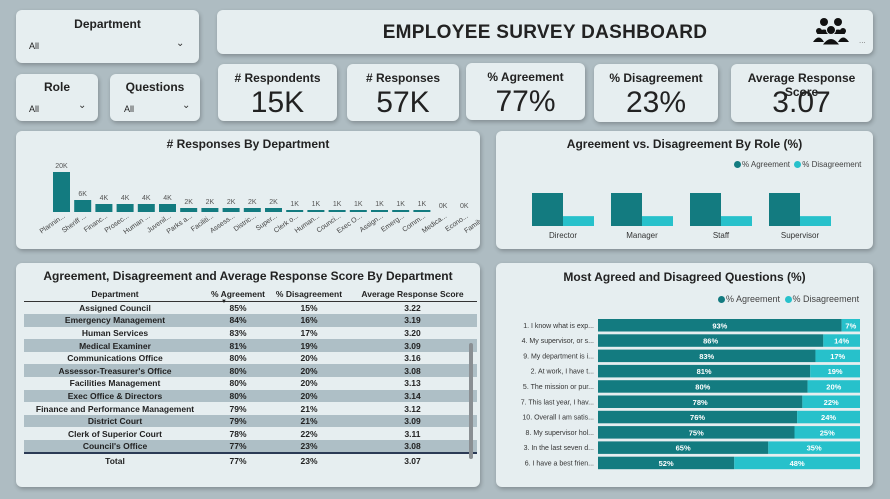 The height and width of the screenshot is (499, 890). Describe the element at coordinates (237, 294) in the screenshot. I see `column-header-agreement: % Agreement` at that location.